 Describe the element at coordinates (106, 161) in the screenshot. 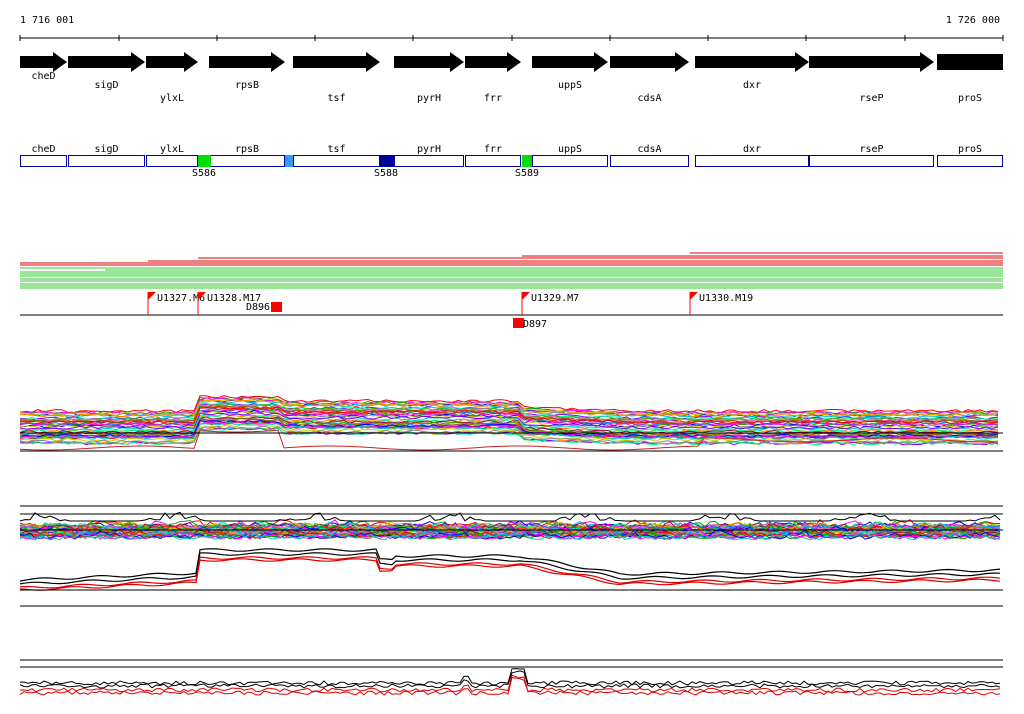

I see `gene-block-sigD` at that location.